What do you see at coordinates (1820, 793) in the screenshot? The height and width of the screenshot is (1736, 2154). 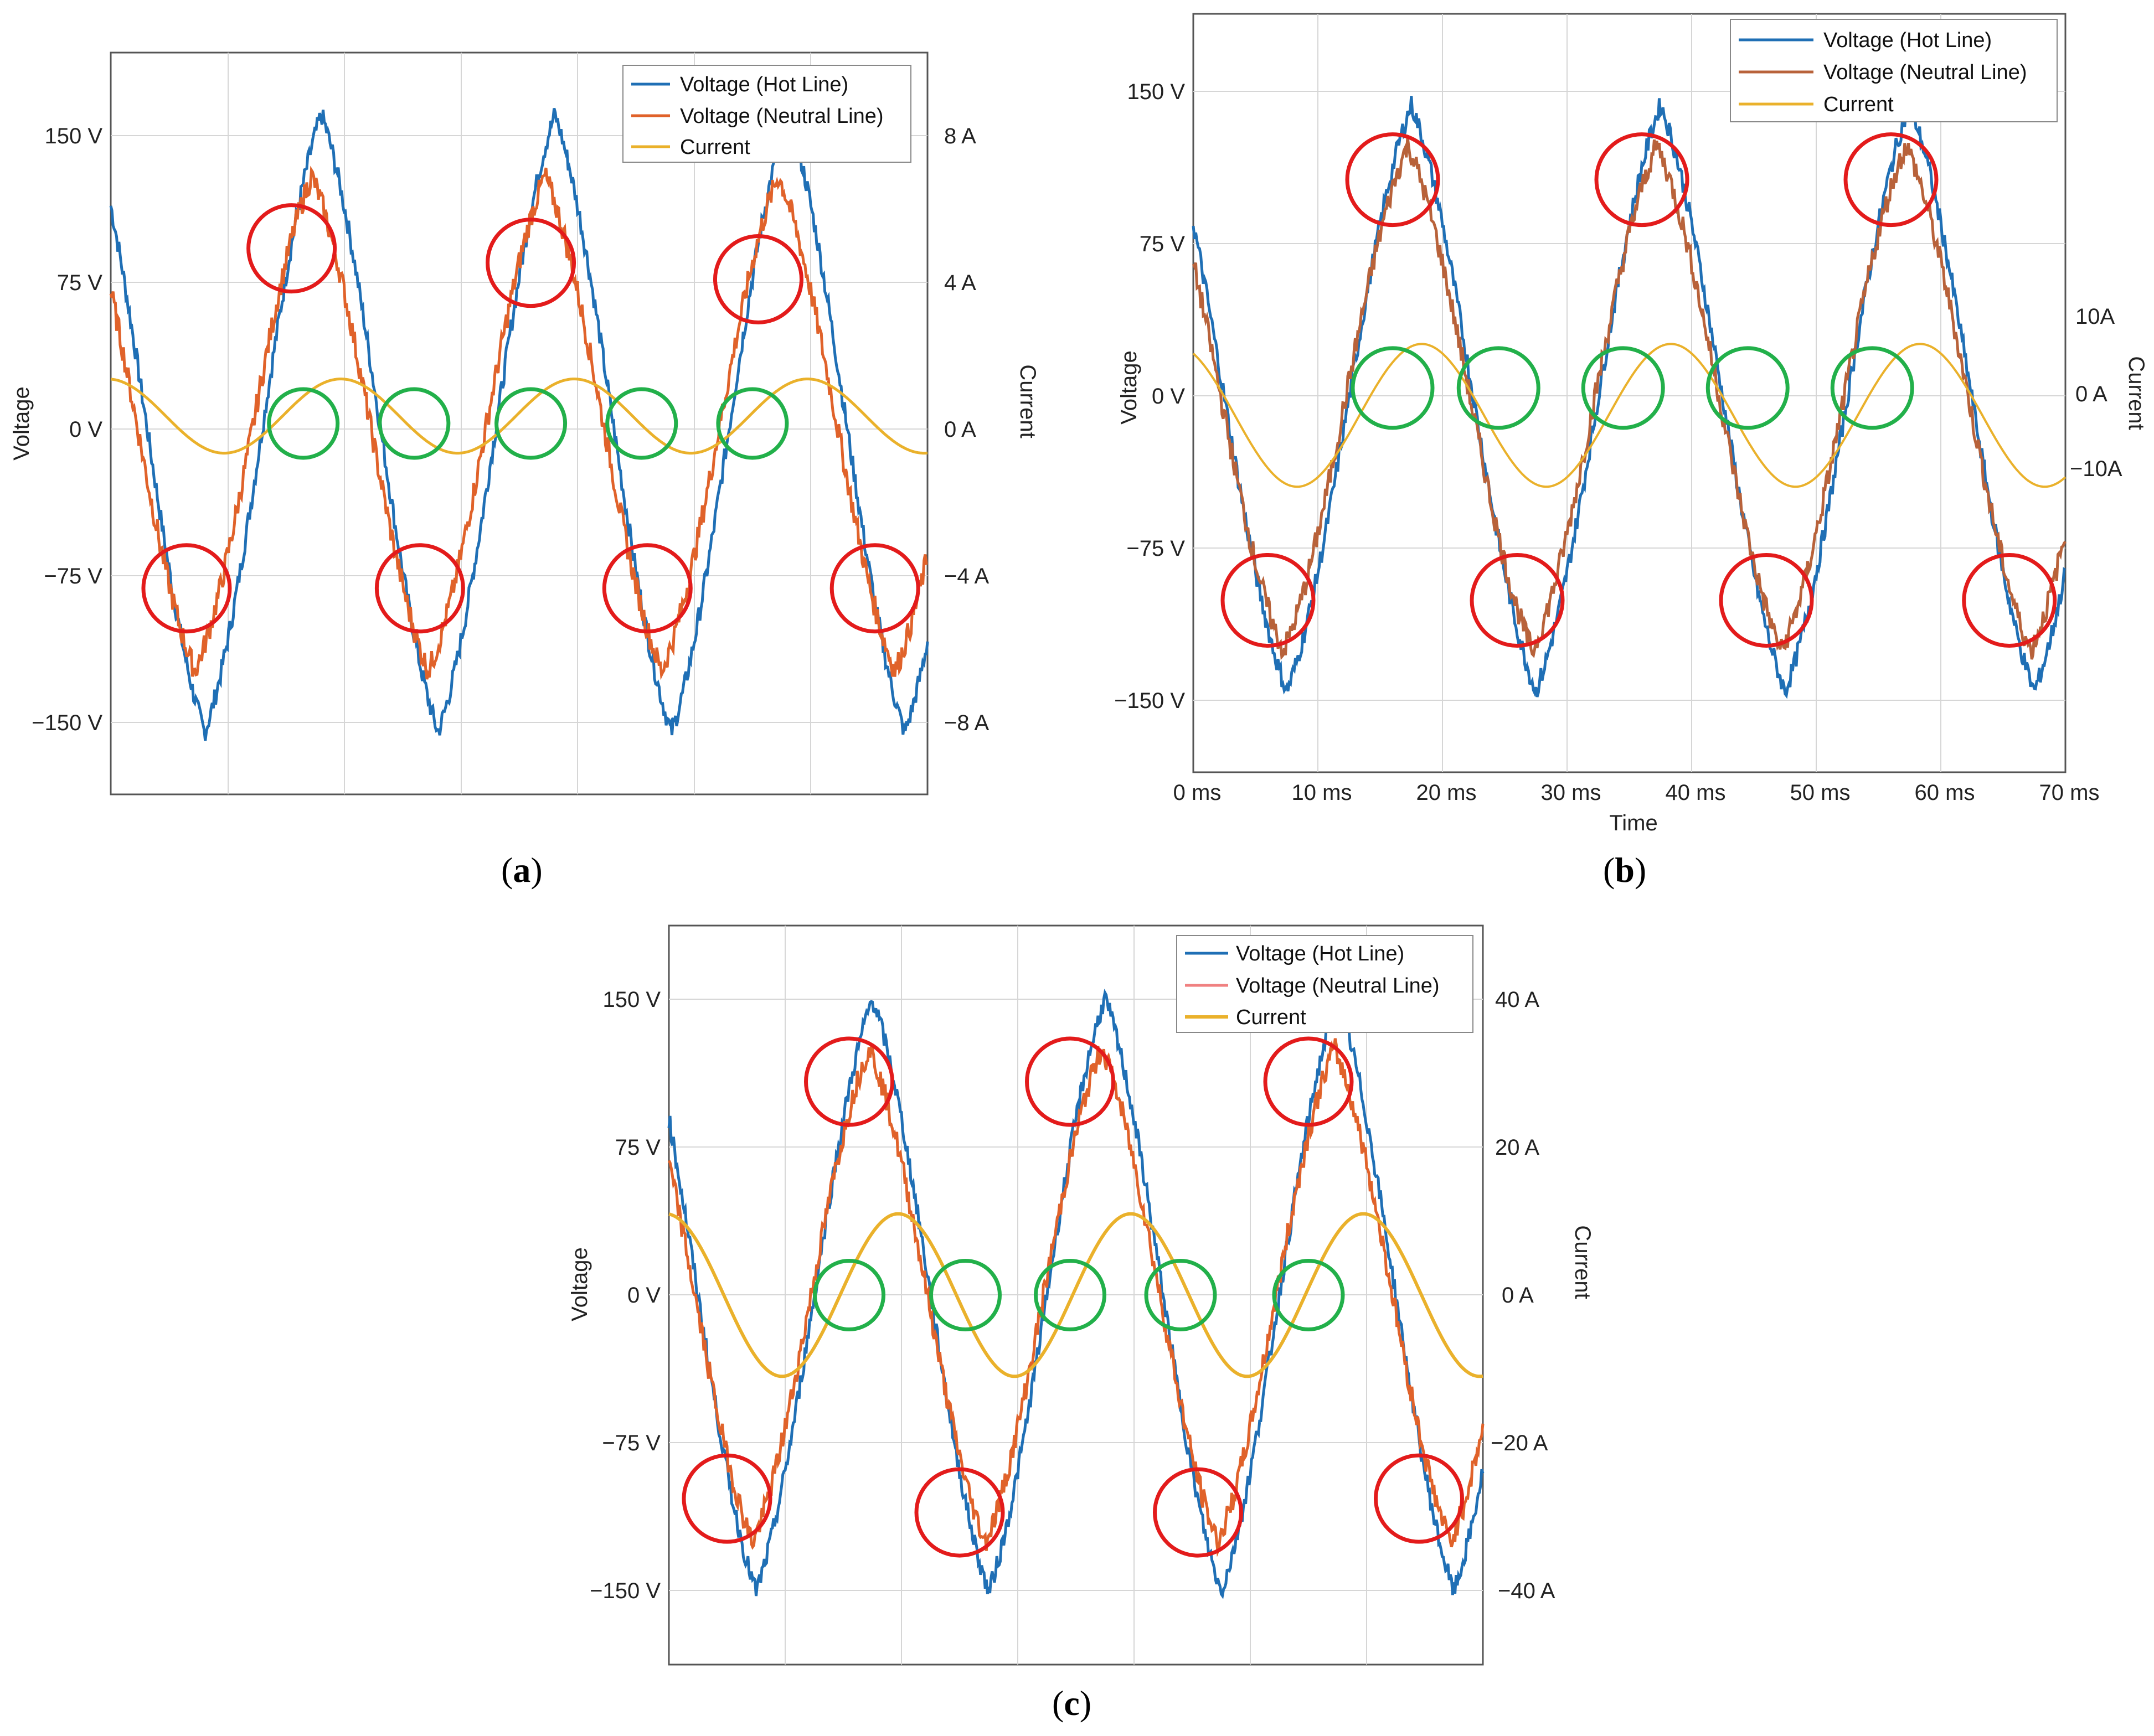 I see `panel-b-xtick-50: 50 ms` at bounding box center [1820, 793].